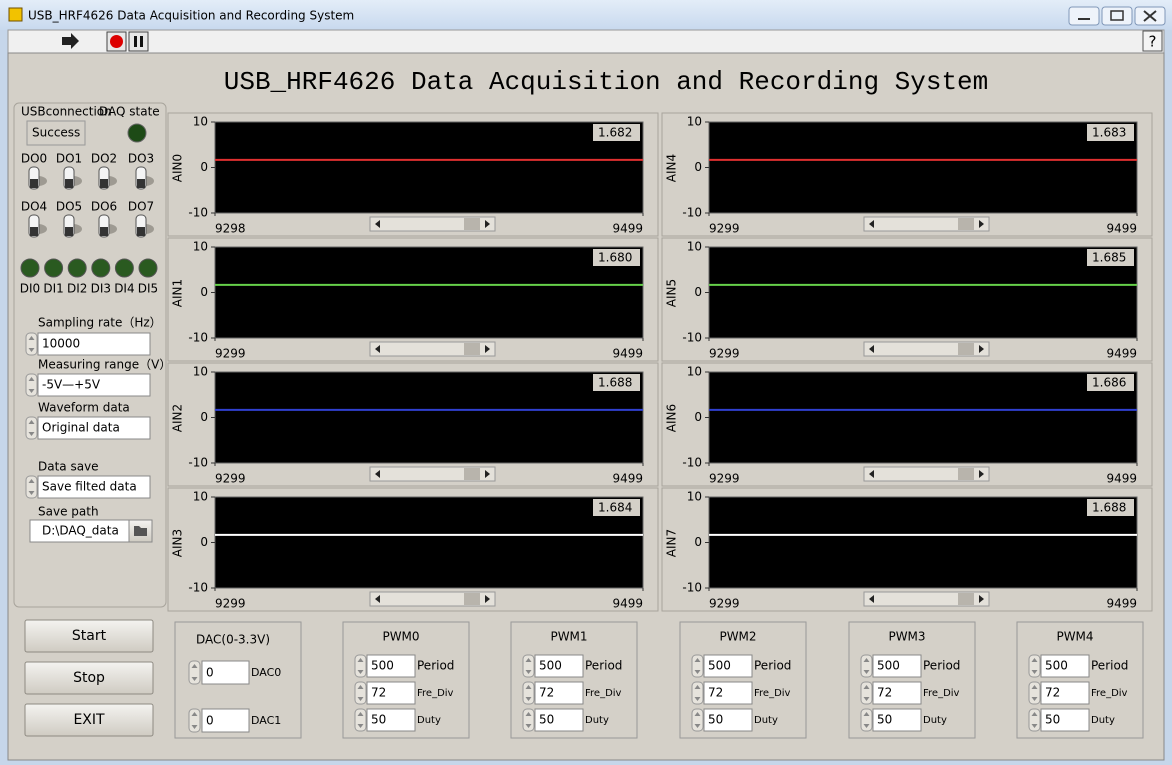 This screenshot has height=765, width=1172. I want to click on window-controls, so click(1117, 16).